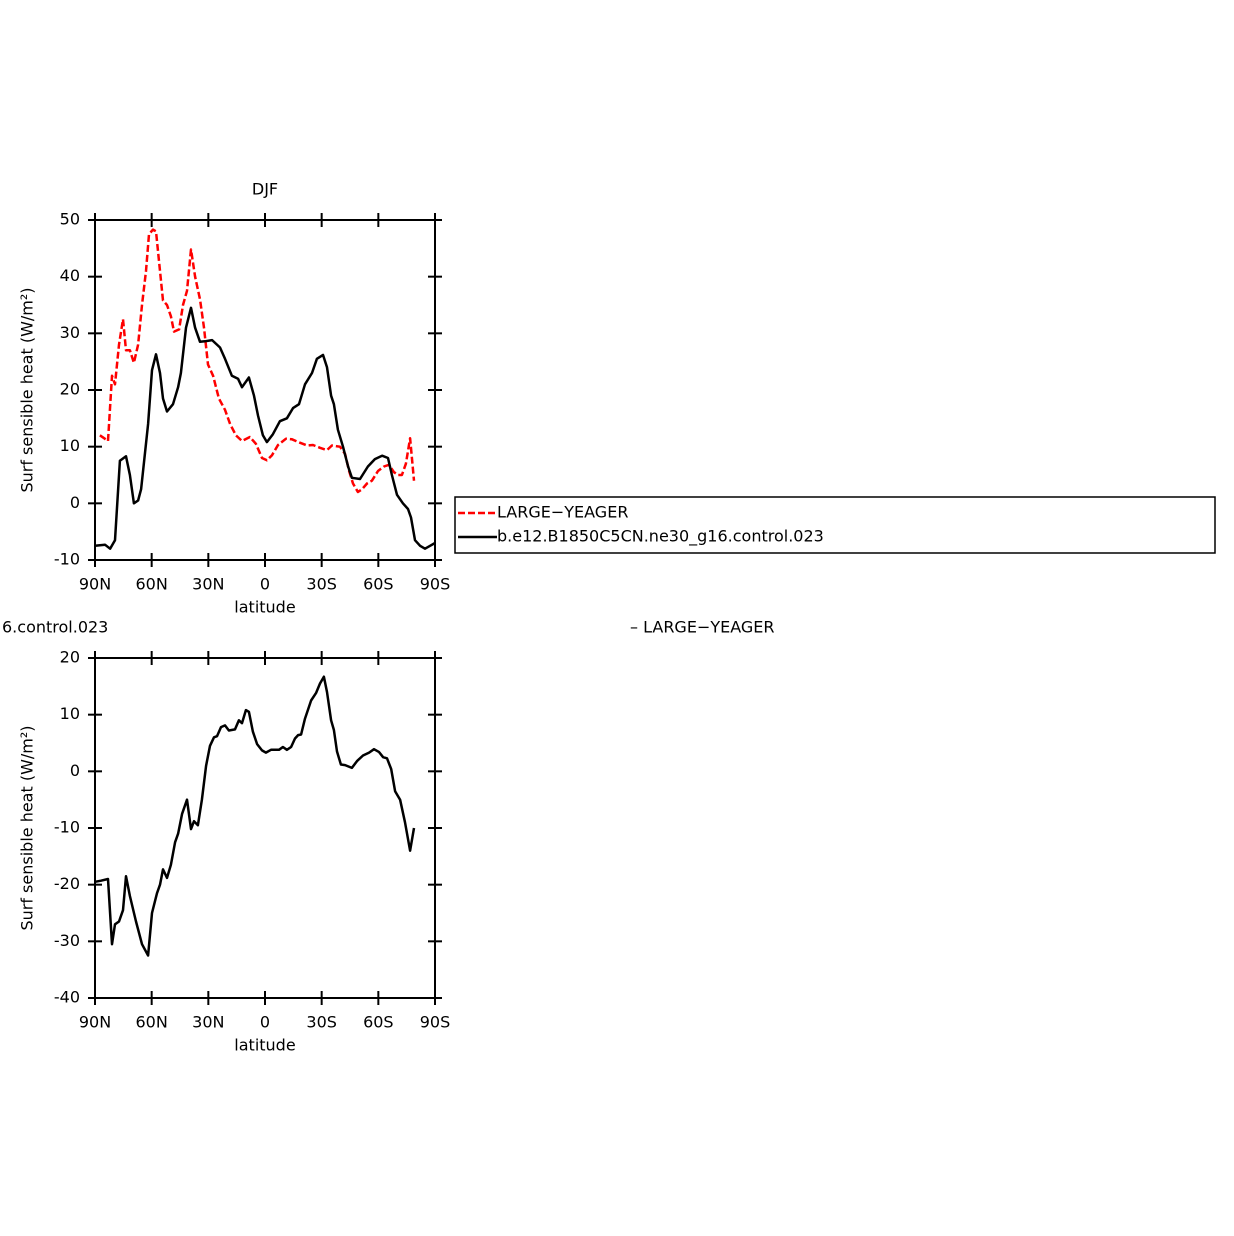  Describe the element at coordinates (55, 627) in the screenshot. I see `chart-title: 6.control.023` at that location.